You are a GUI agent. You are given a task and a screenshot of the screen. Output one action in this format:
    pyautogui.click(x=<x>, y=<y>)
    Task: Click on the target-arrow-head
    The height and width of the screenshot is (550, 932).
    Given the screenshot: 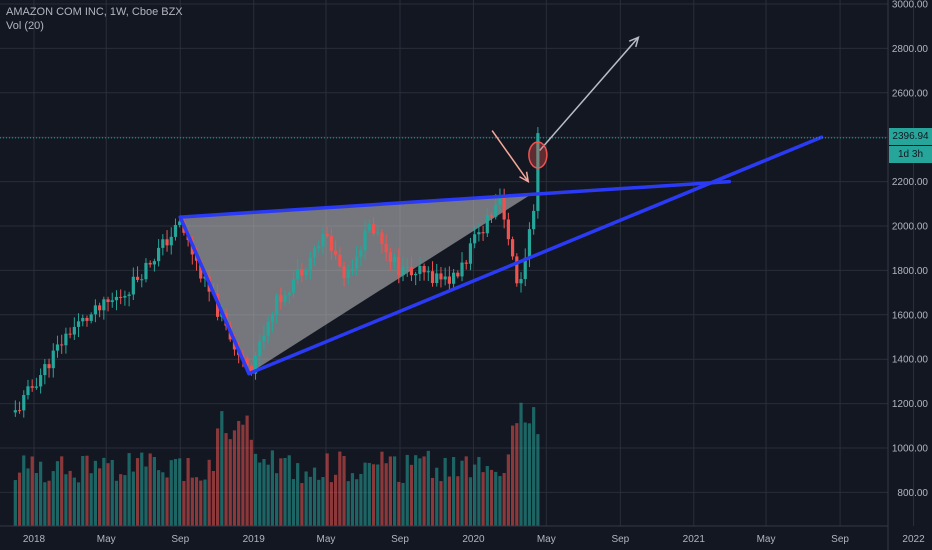 What is the action you would take?
    pyautogui.click(x=634, y=42)
    